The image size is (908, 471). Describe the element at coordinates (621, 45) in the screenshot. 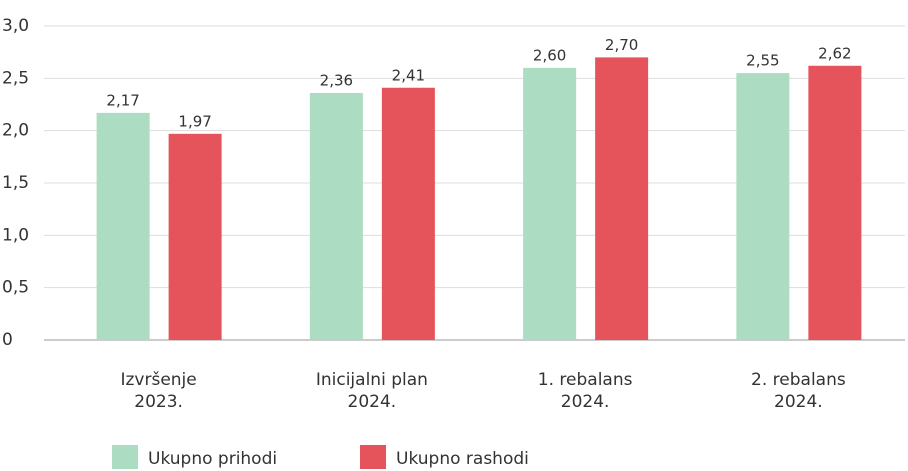

I see `value-label: 2,70` at that location.